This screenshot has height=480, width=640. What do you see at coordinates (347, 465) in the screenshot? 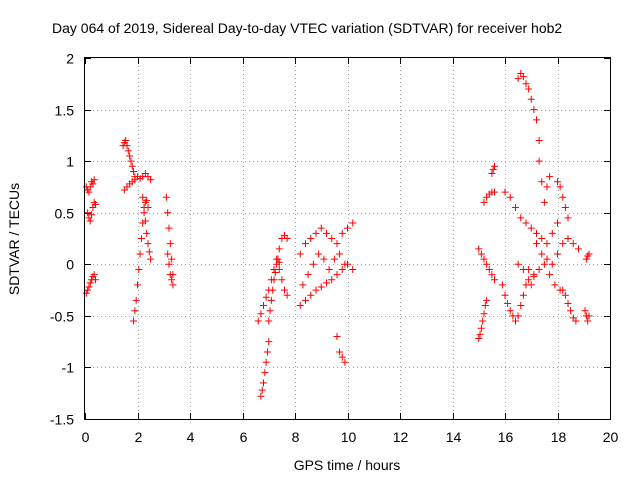
I see `x-axis-label: GPS time / hours` at bounding box center [347, 465].